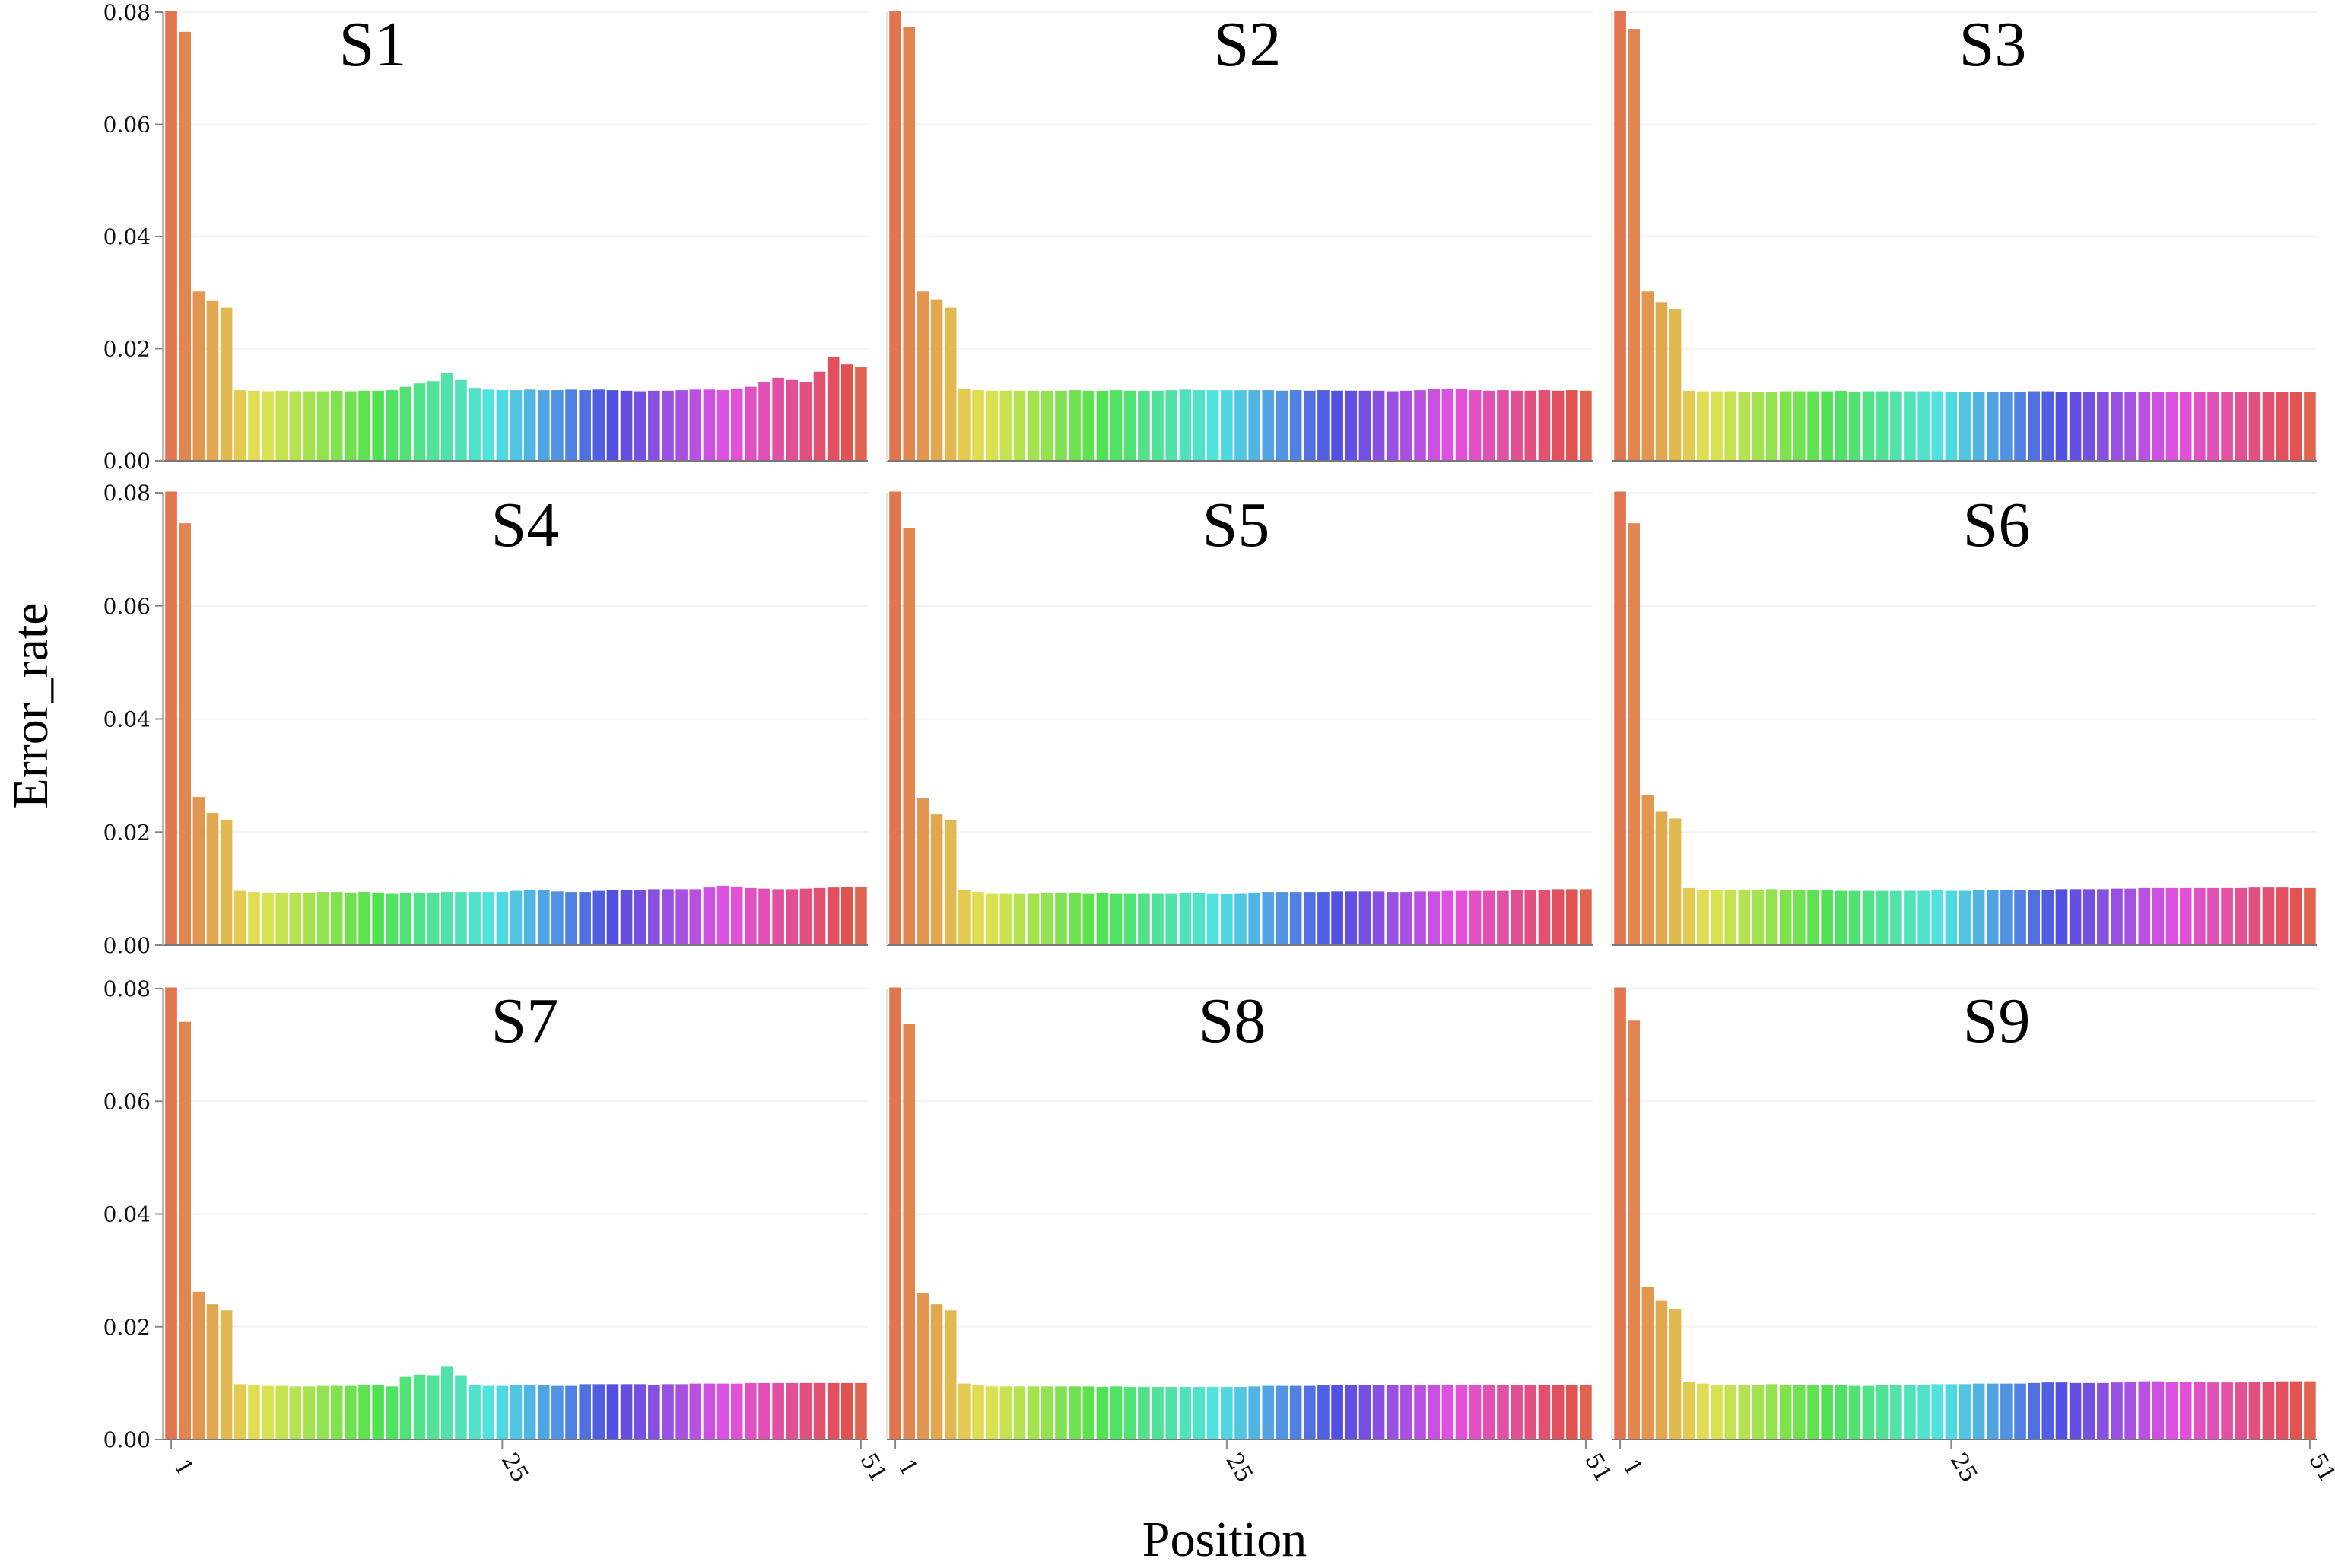 Image resolution: width=2335 pixels, height=1568 pixels. What do you see at coordinates (1232, 1021) in the screenshot?
I see `panel-title-s8: S8` at bounding box center [1232, 1021].